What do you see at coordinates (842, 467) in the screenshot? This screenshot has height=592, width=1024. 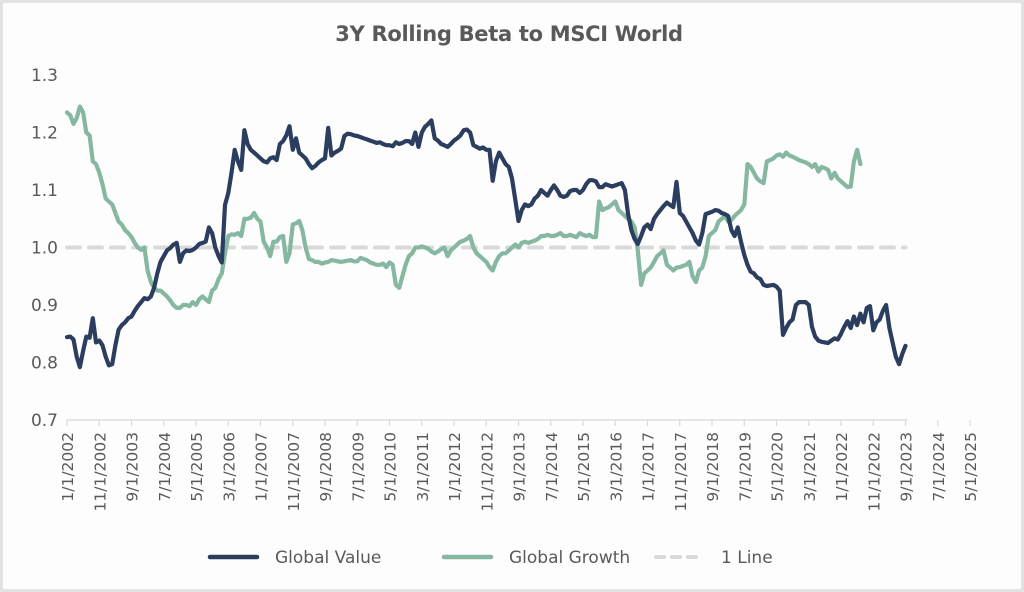 I see `x-tick-label: 1/1/2022` at bounding box center [842, 467].